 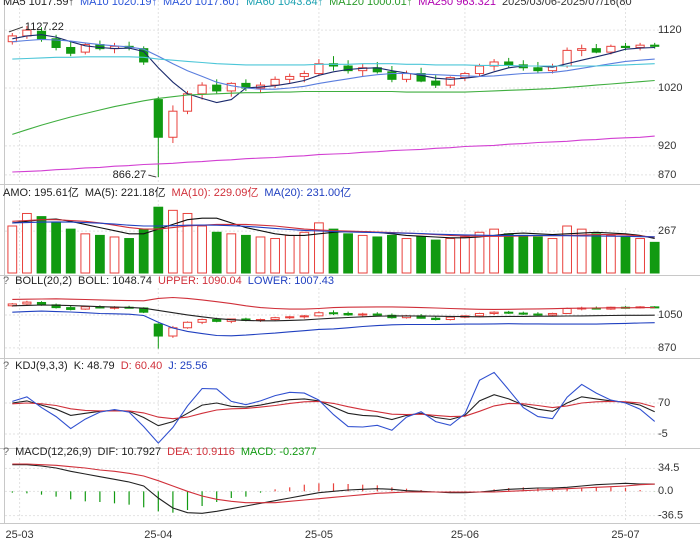 What do you see at coordinates (670, 516) in the screenshot?
I see `y-tick-label: -36.5` at bounding box center [670, 516].